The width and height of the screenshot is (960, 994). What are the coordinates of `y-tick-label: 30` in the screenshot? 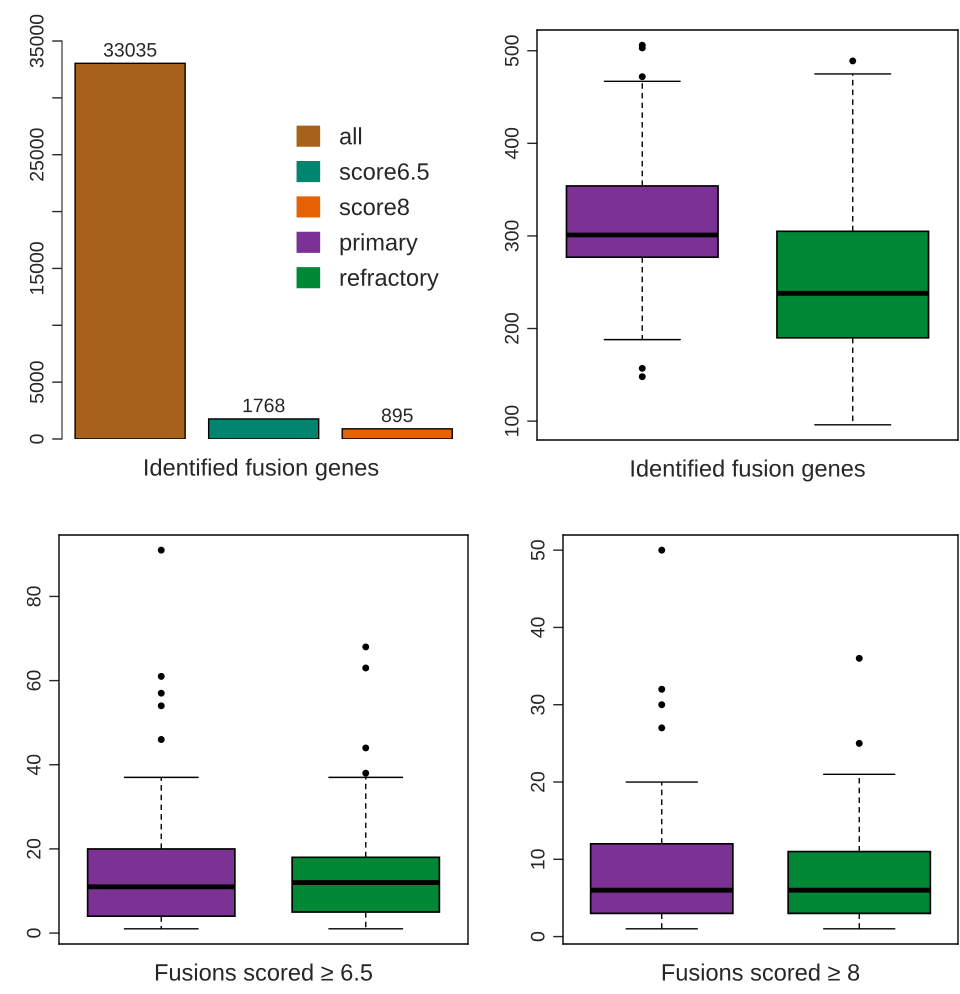 It's located at (537, 704).